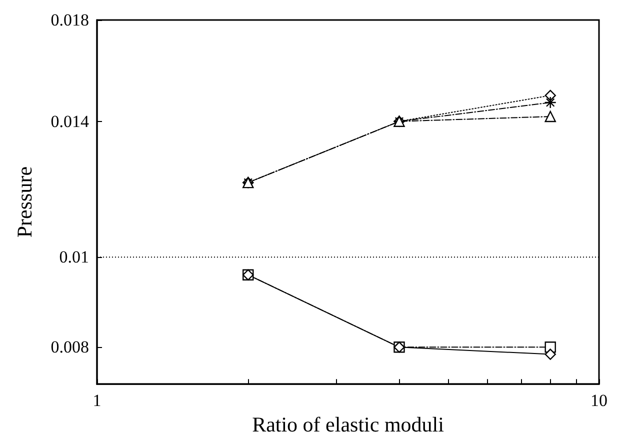 The height and width of the screenshot is (440, 624). Describe the element at coordinates (599, 400) in the screenshot. I see `x-tick-label: 10` at that location.